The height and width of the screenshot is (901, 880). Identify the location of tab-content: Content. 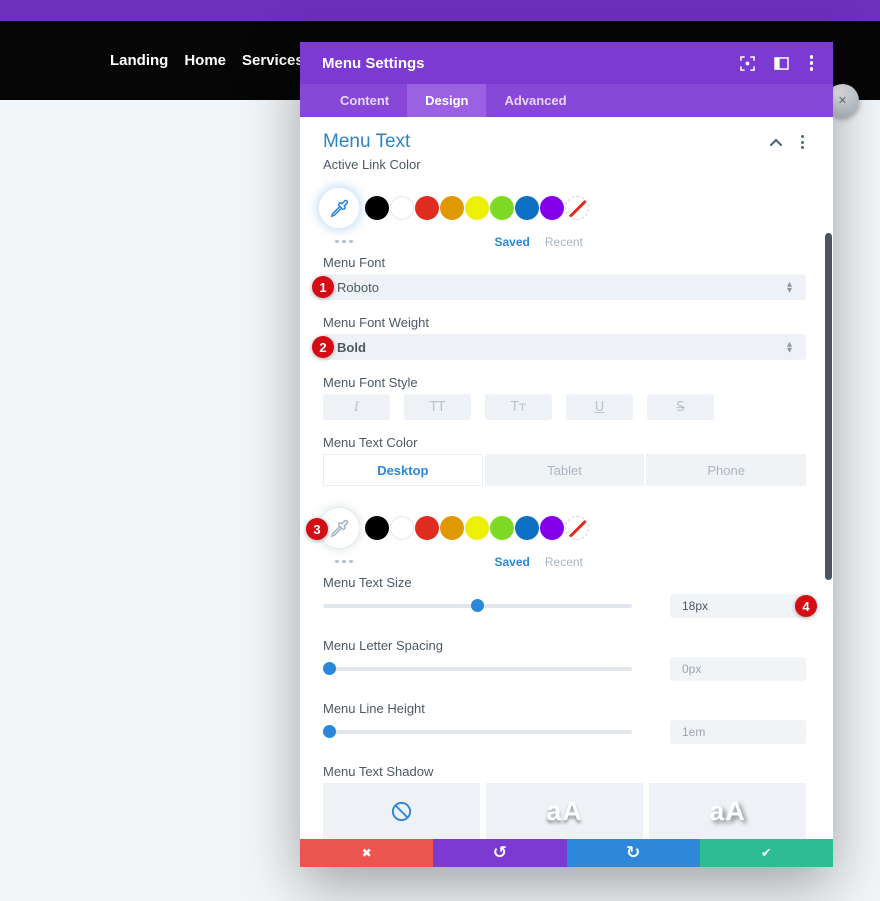
(365, 100).